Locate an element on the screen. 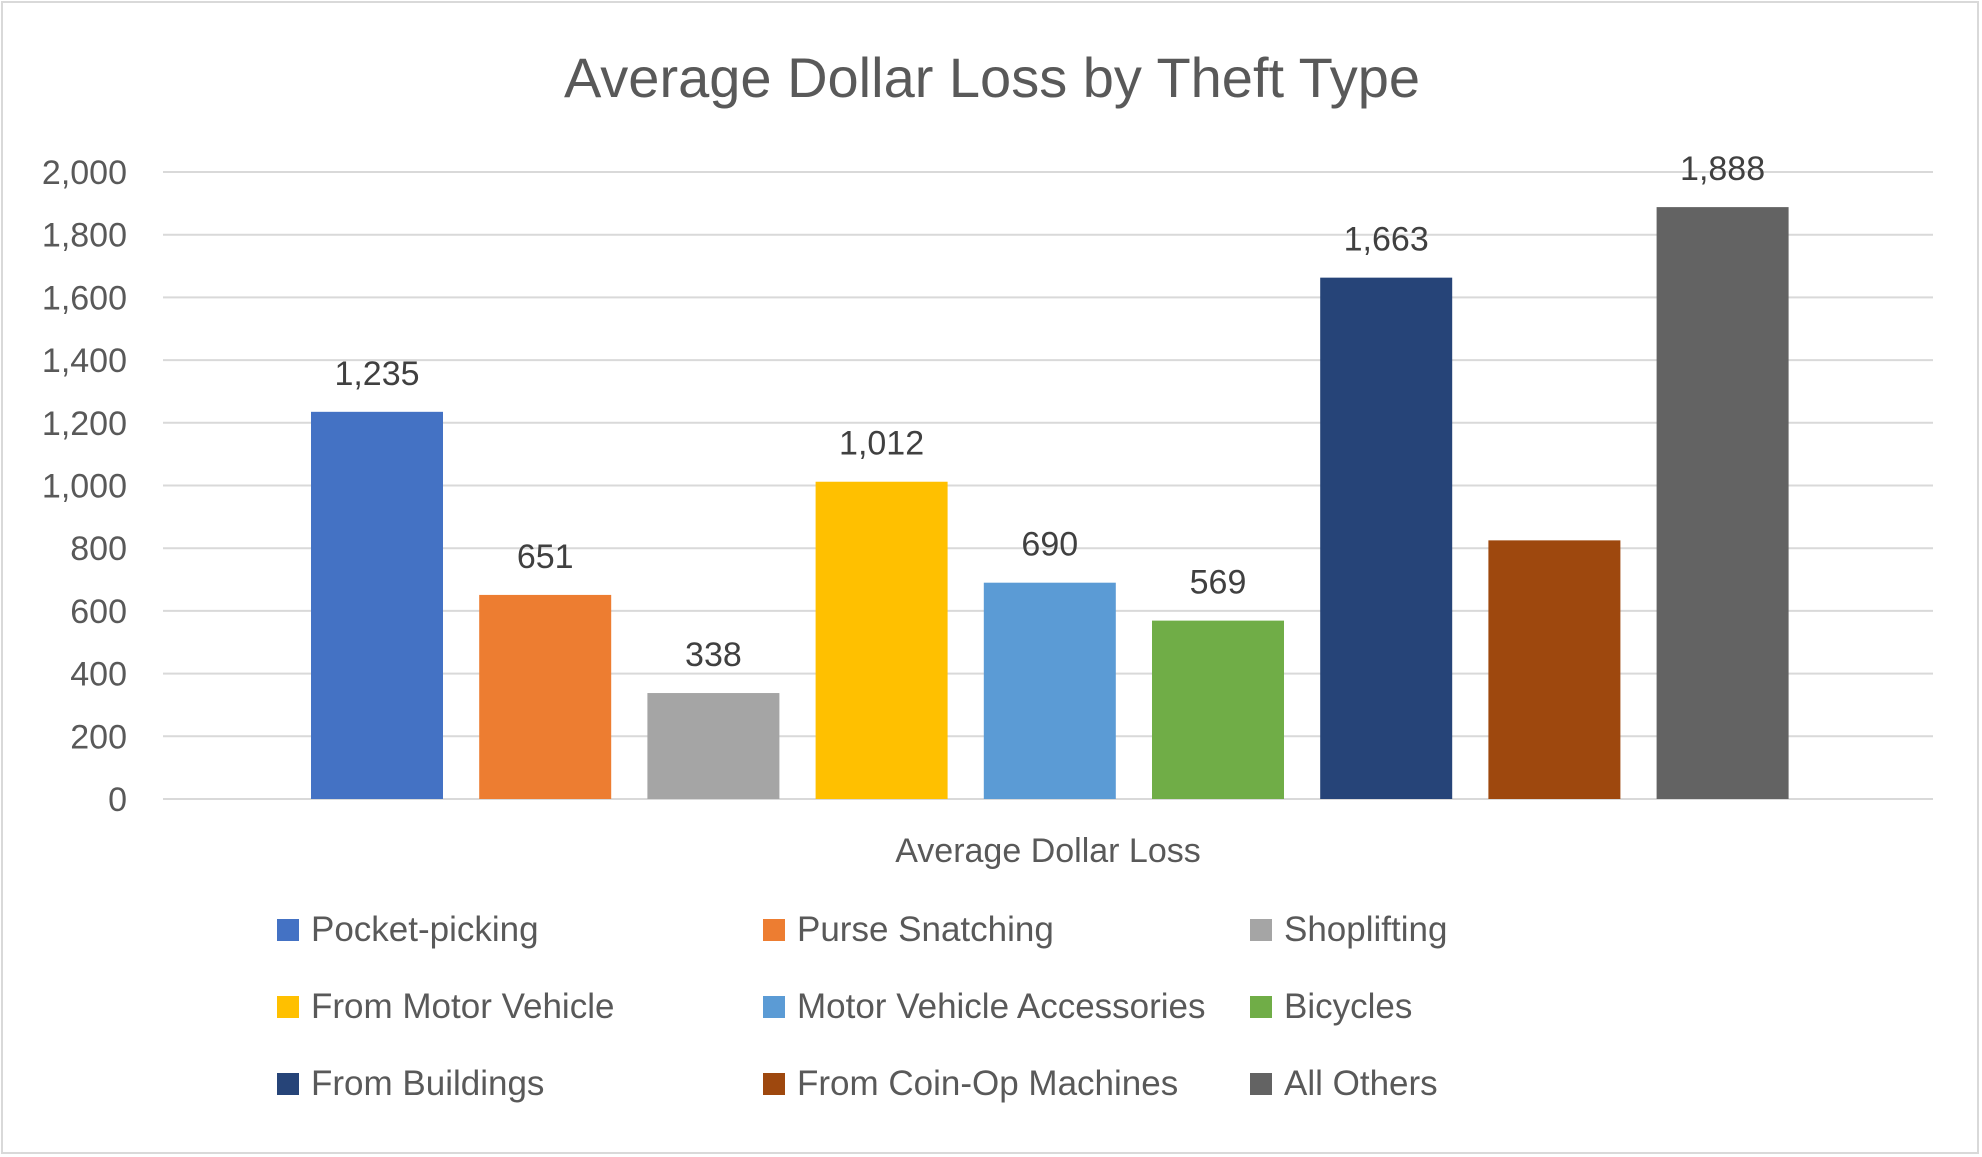 The height and width of the screenshot is (1157, 1982). legend-label: From Coin-Op Machines is located at coordinates (988, 1083).